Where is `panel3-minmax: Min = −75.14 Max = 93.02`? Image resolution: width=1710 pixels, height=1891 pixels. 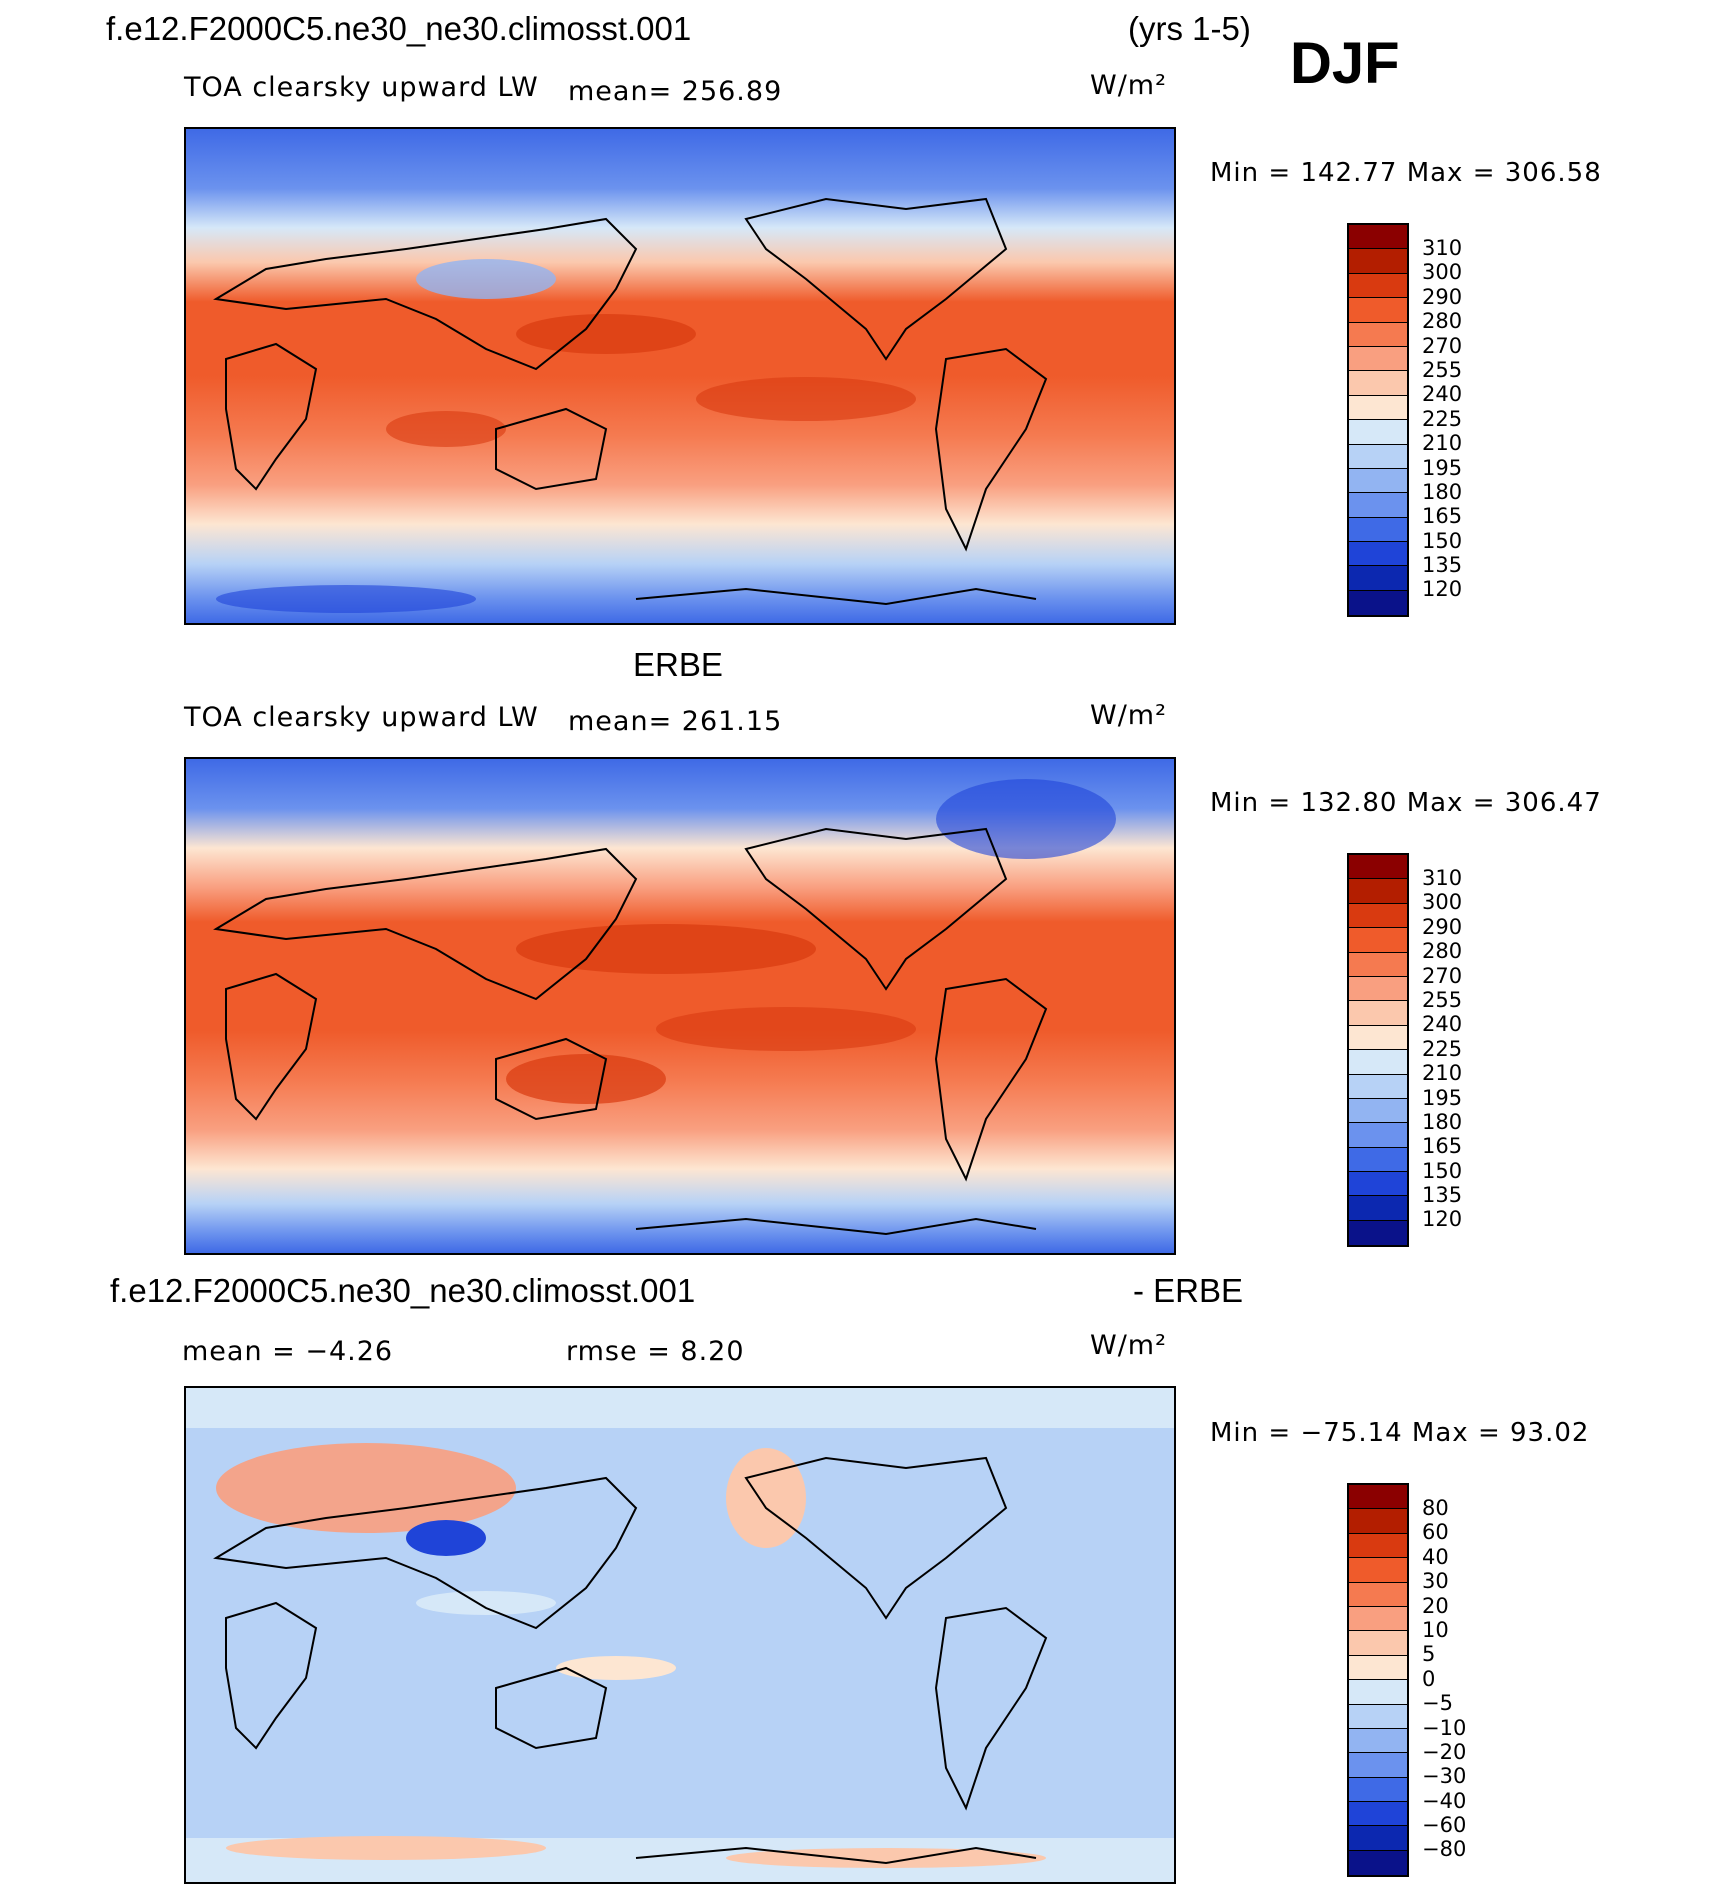 panel3-minmax: Min = −75.14 Max = 93.02 is located at coordinates (1400, 1433).